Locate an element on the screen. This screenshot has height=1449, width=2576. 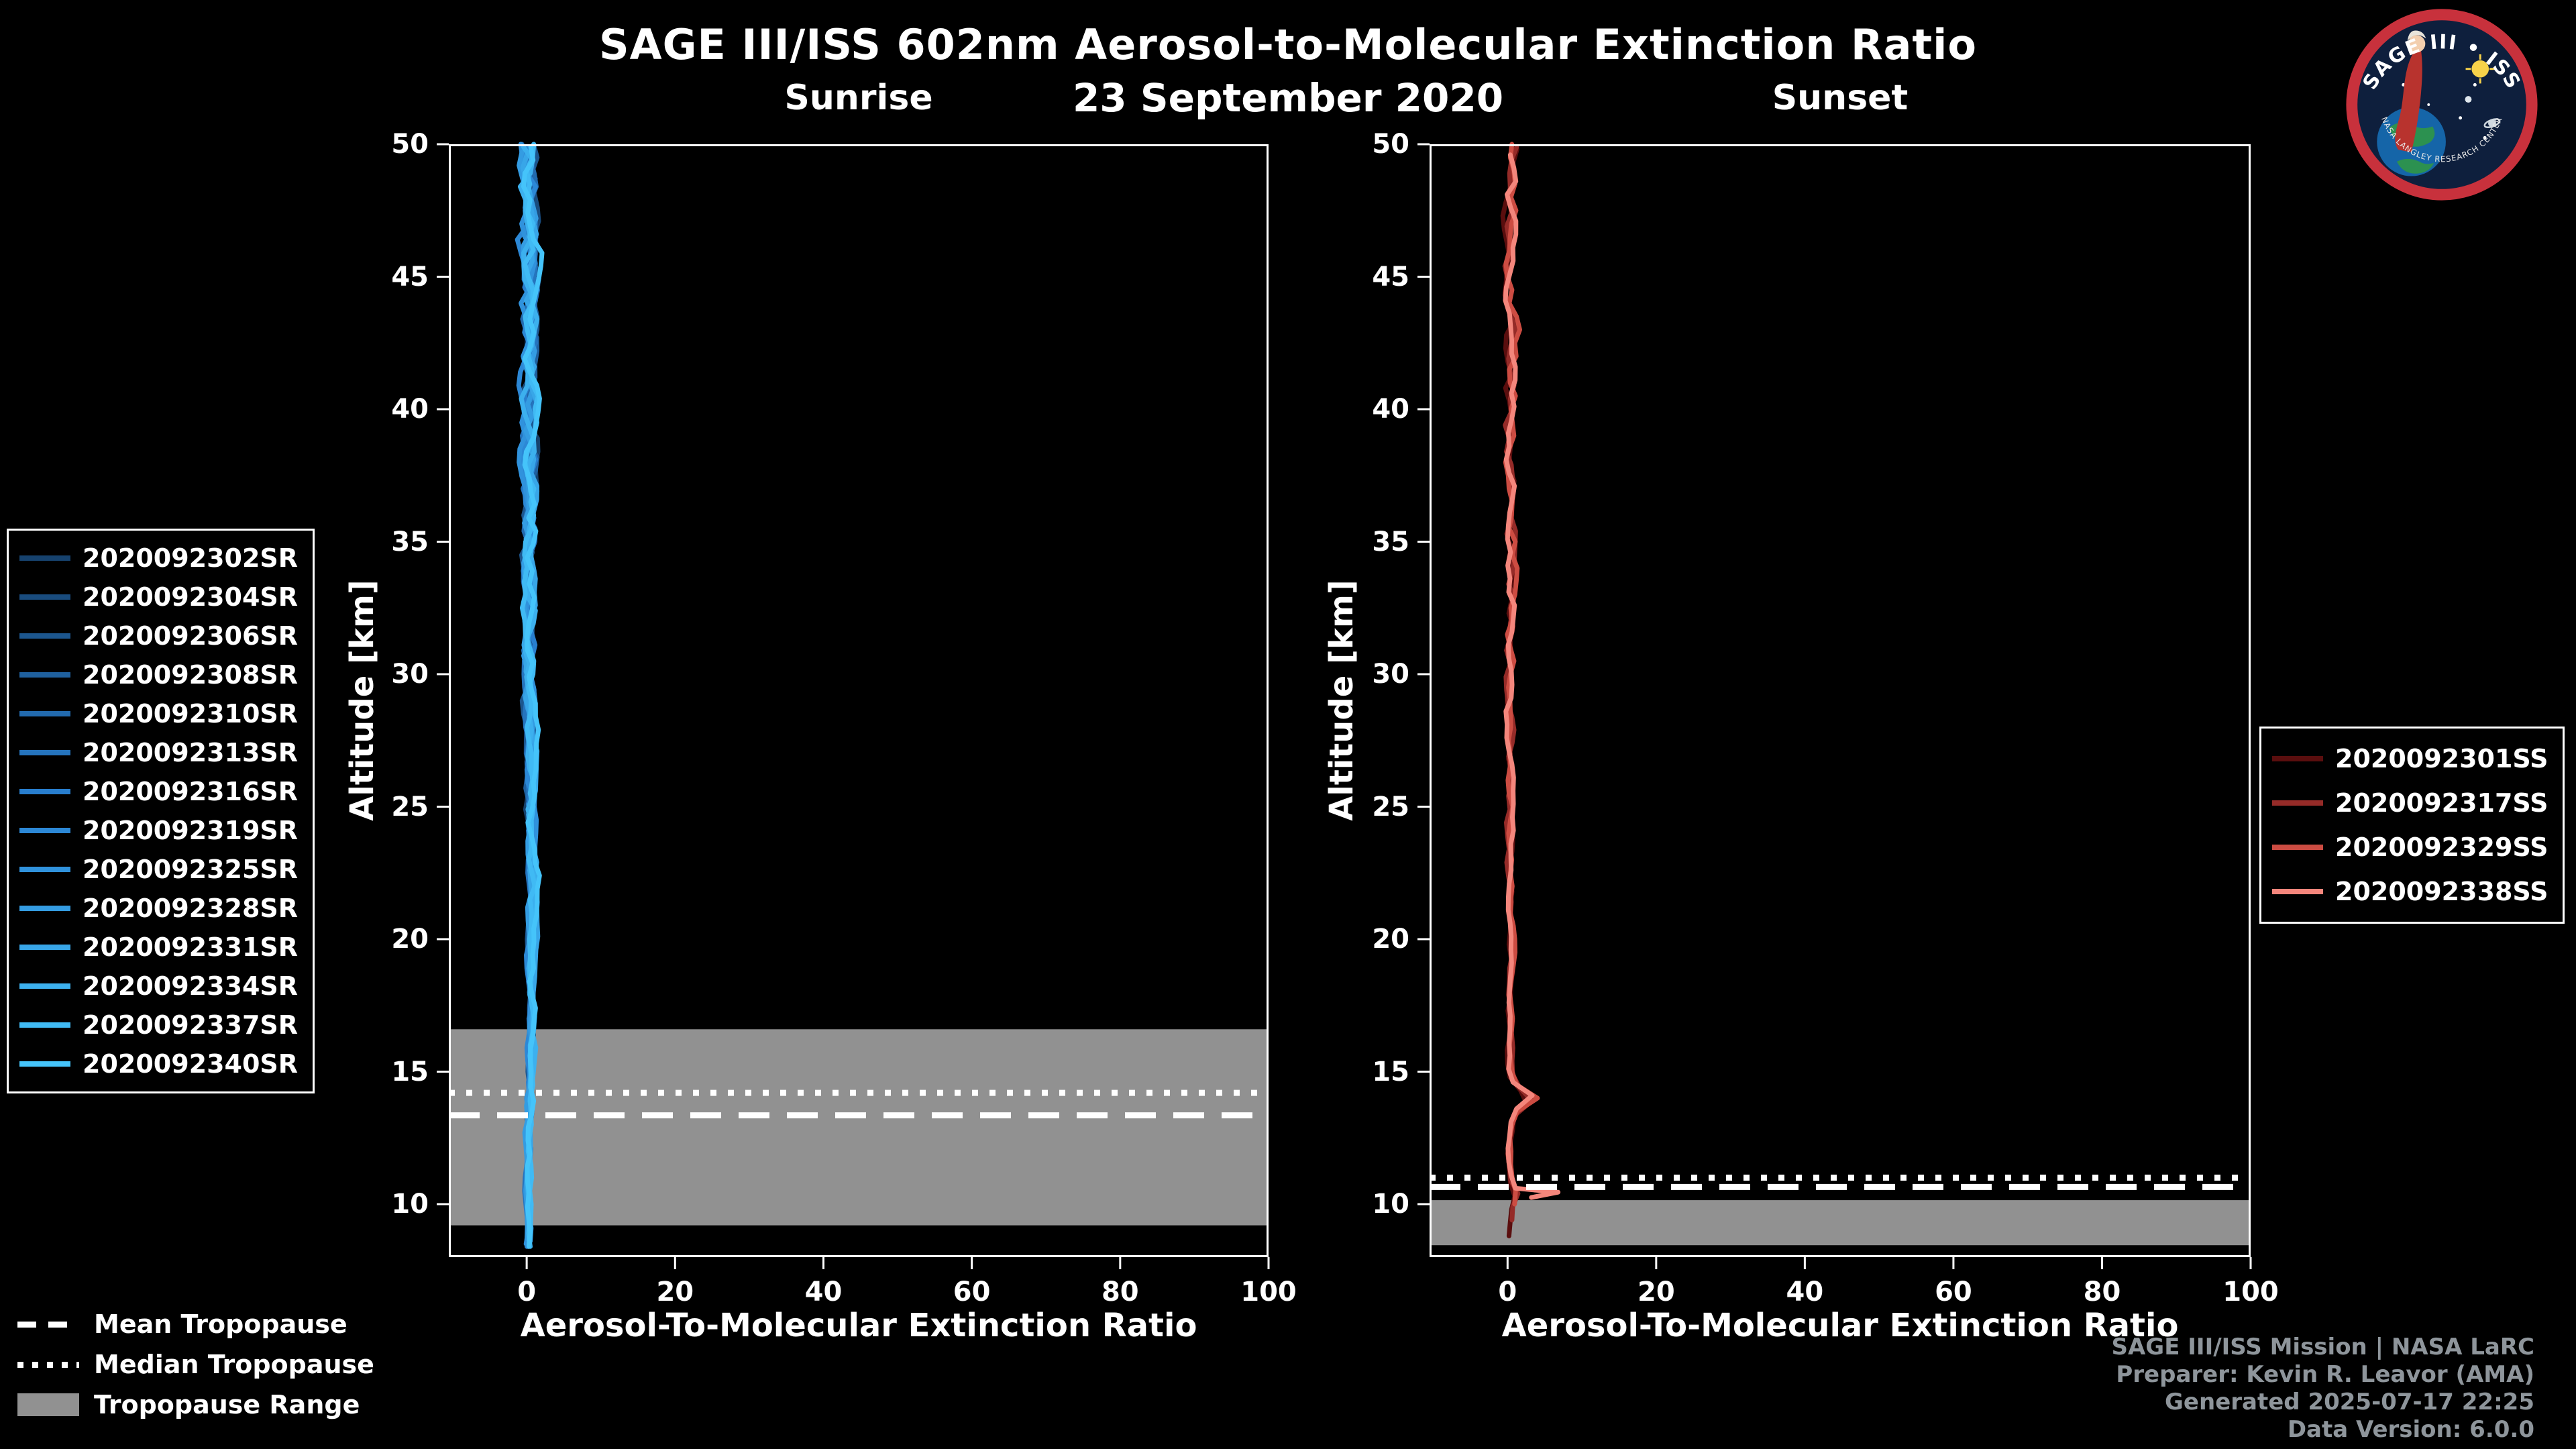
legend-item: 2020092328SR is located at coordinates (158, 908).